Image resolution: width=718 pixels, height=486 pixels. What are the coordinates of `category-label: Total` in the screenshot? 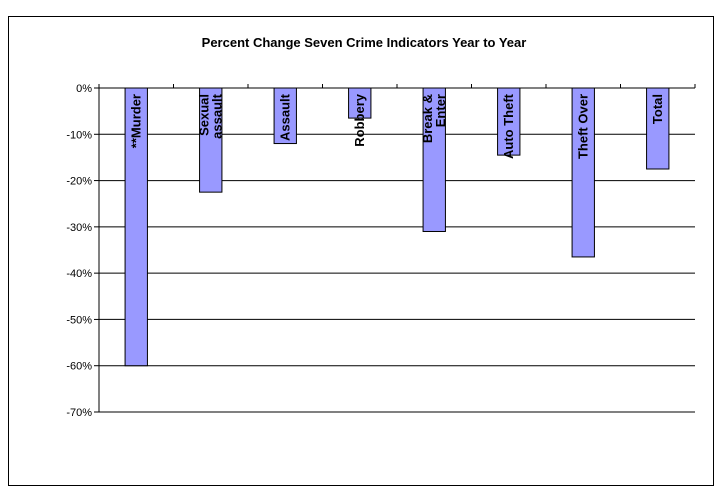 It's located at (657, 109).